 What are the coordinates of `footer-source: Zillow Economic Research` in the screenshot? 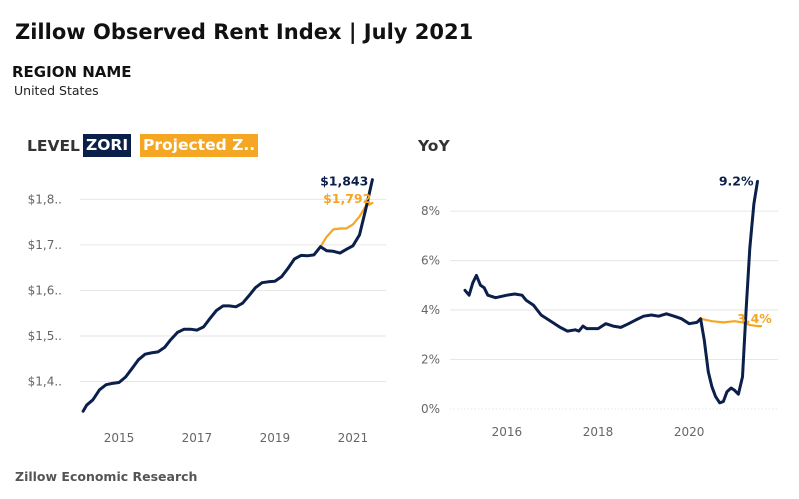 It's located at (106, 476).